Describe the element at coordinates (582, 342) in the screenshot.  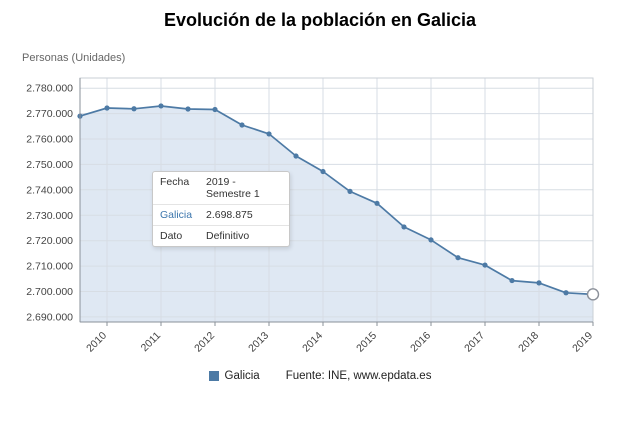
I see `x-tick-label: 2019` at that location.